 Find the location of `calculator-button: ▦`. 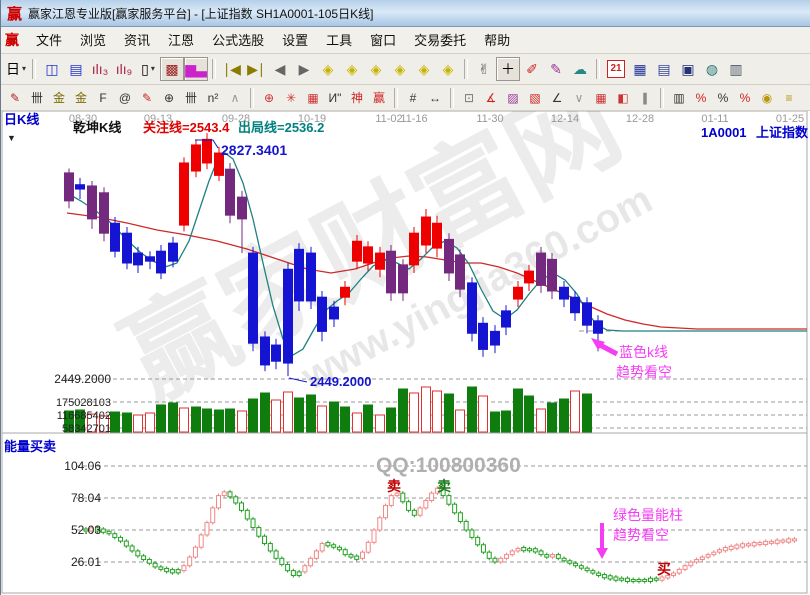

calculator-button: ▦ is located at coordinates (640, 69).